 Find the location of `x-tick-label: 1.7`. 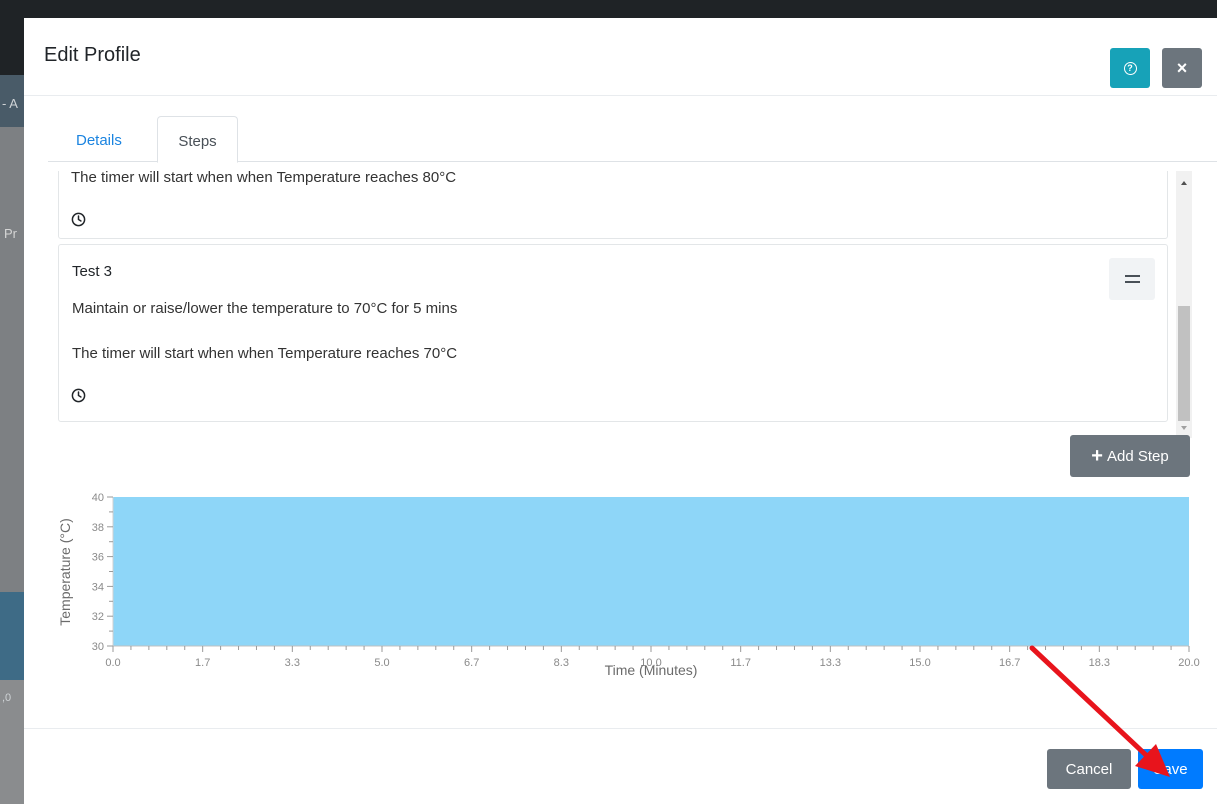

x-tick-label: 1.7 is located at coordinates (202, 663).